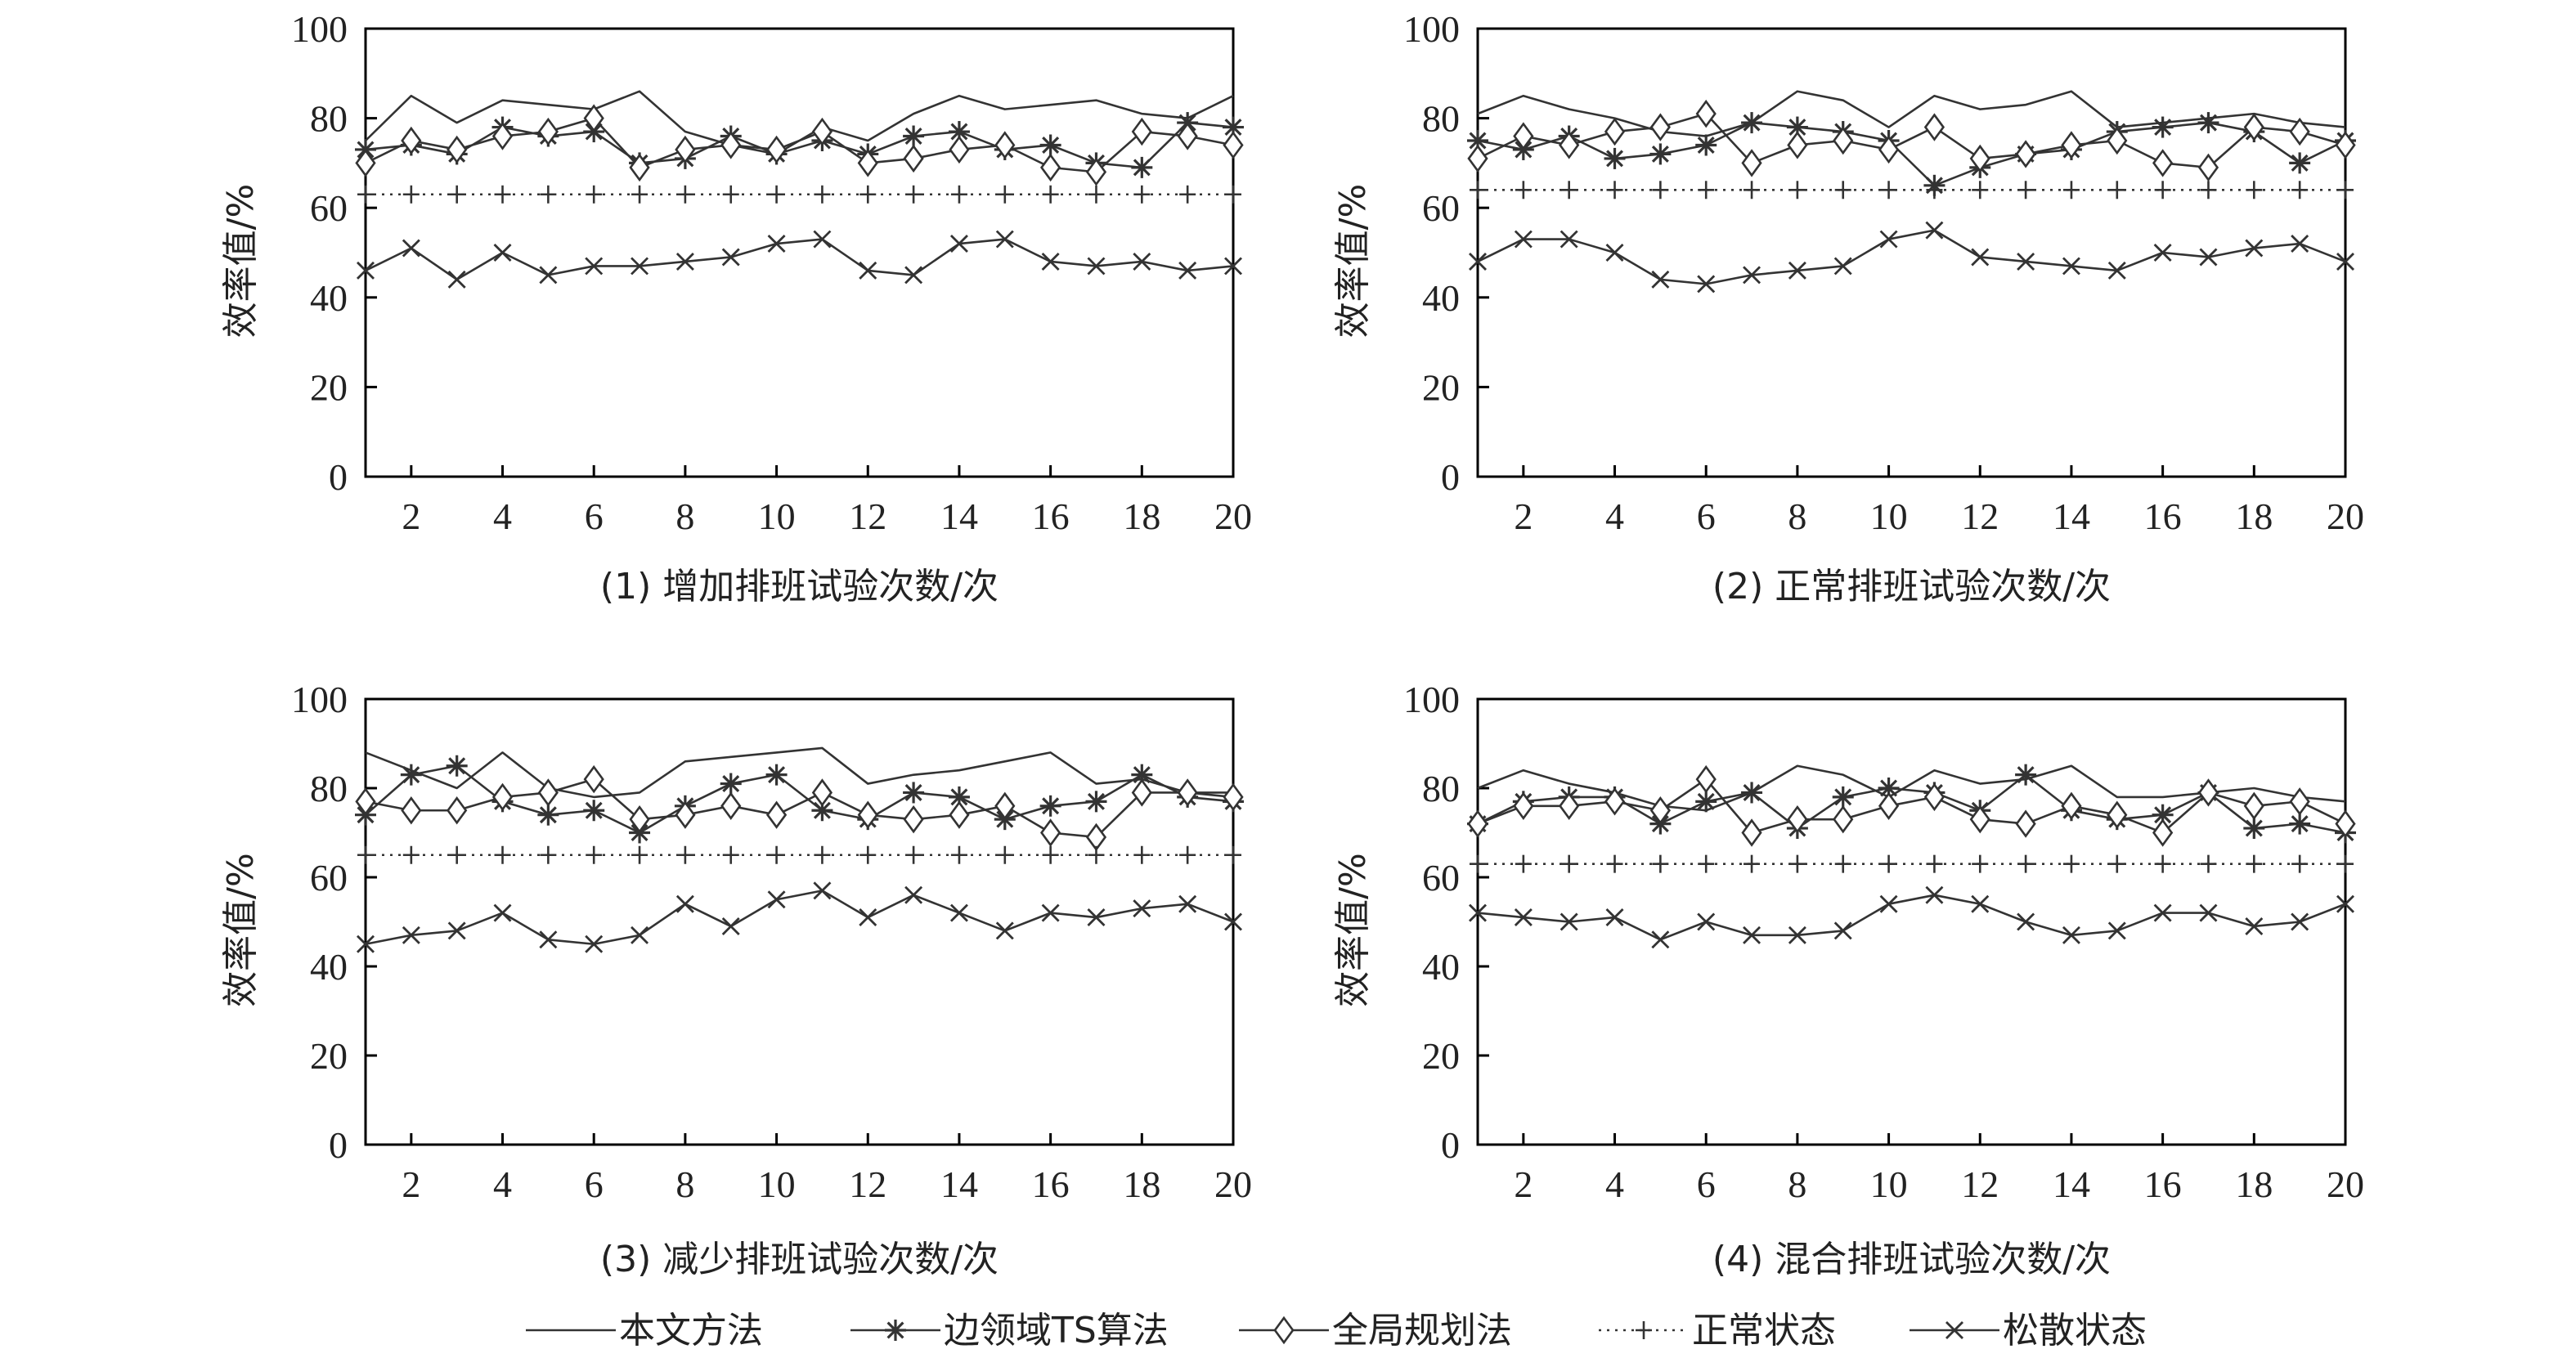 The image size is (2576, 1367). I want to click on legend-label: 边领域TS算法, so click(1056, 1330).